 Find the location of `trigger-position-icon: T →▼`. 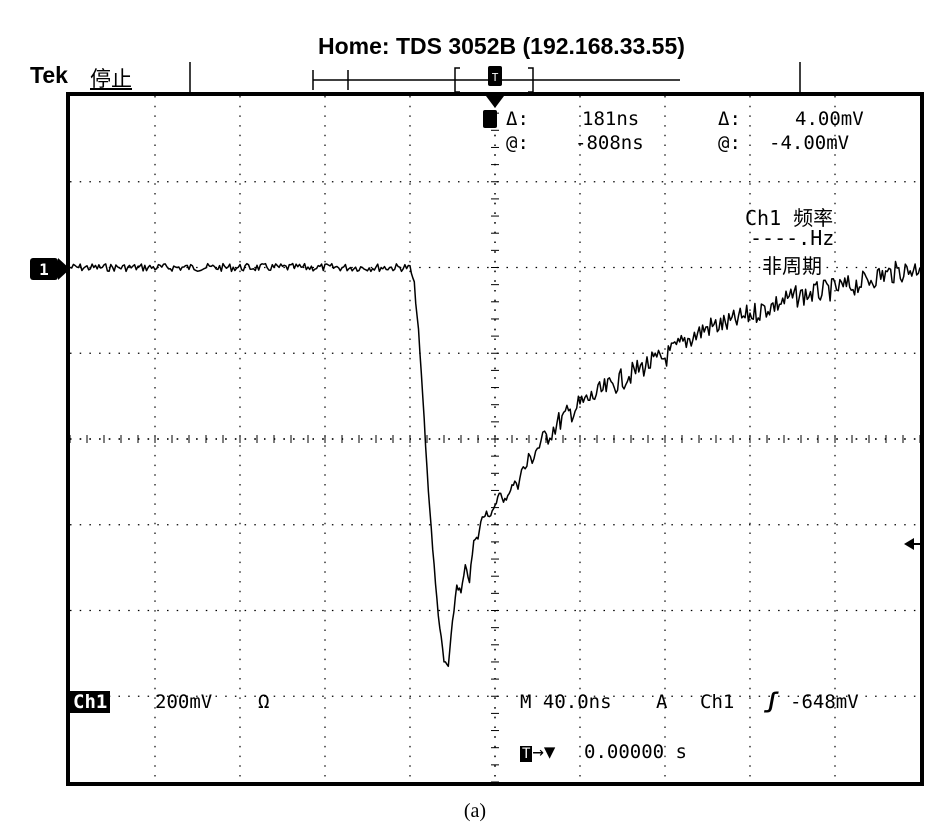

trigger-position-icon: T →▼ is located at coordinates (538, 752).